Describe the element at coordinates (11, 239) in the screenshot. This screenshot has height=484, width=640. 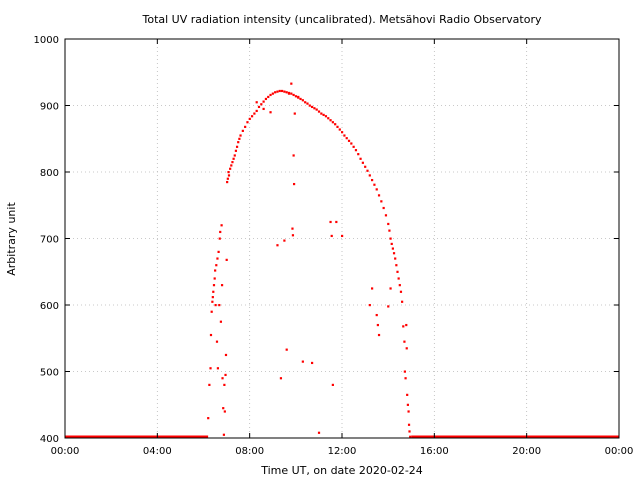
I see `y-axis-label: Arbitrary unit` at that location.